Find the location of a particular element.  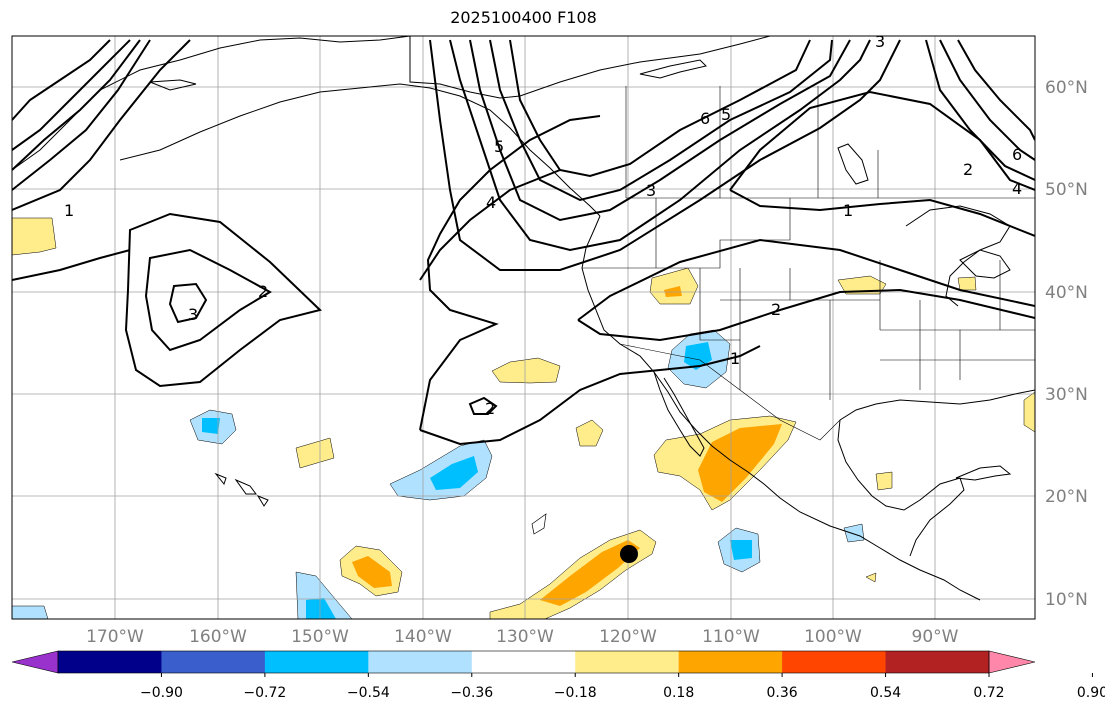

colorbar-tick-label: −0.18 is located at coordinates (575, 693).